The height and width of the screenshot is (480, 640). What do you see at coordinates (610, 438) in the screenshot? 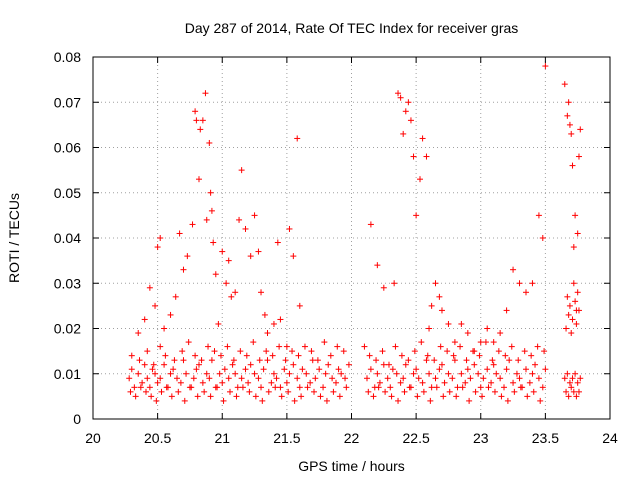
I see `x-tick-label: 24` at bounding box center [610, 438].